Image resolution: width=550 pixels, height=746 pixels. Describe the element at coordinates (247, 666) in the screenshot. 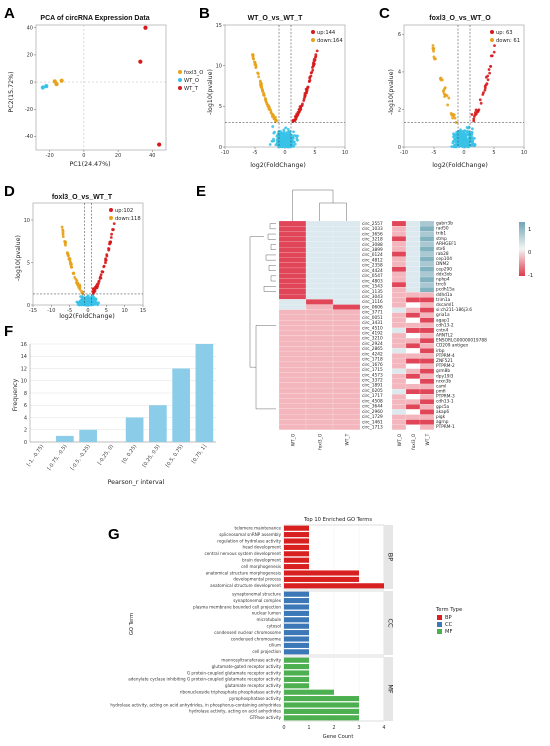

I see `panel-g-term-label: glutamate-gated receptor activity` at that location.